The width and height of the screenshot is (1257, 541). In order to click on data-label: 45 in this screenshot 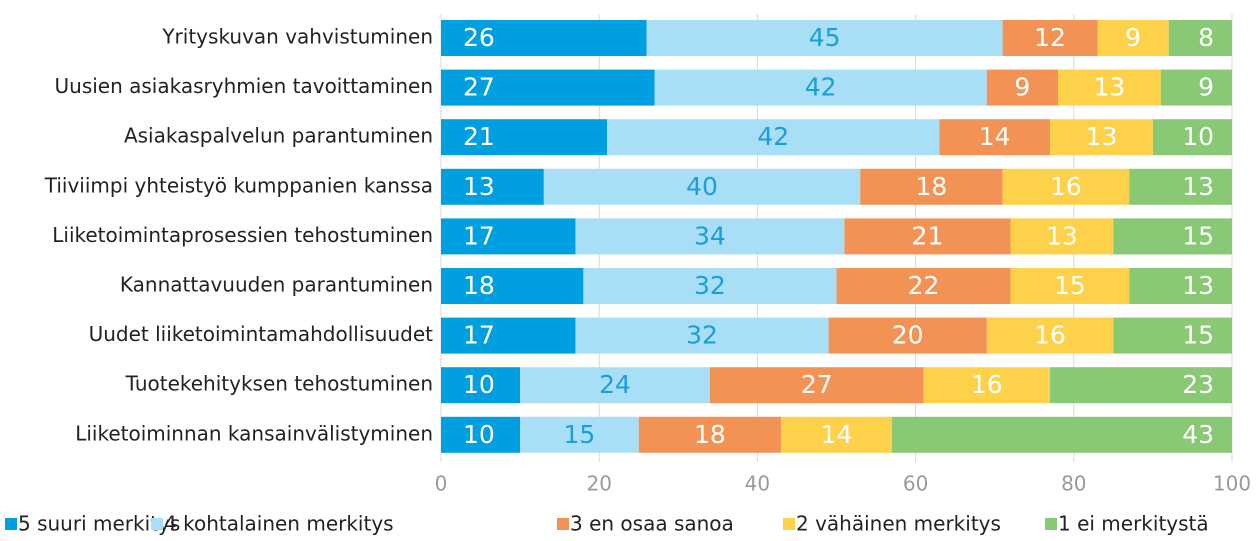, I will do `click(825, 37)`.